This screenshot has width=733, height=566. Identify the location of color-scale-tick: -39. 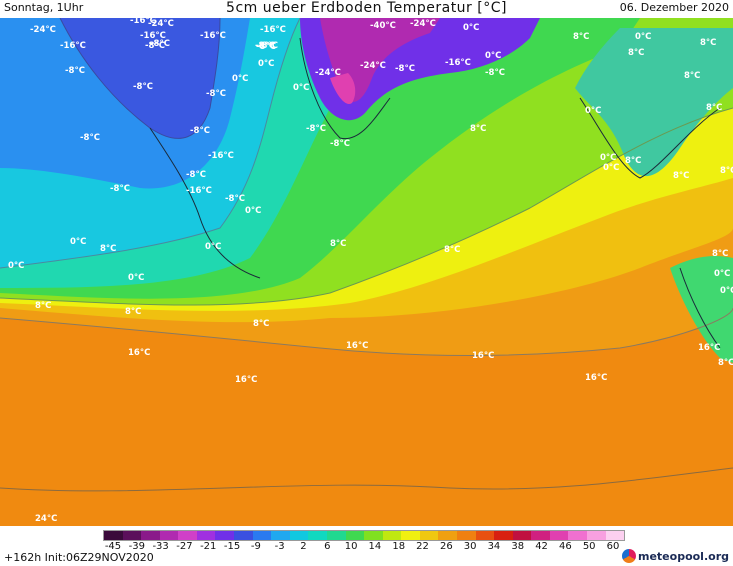
(136, 546).